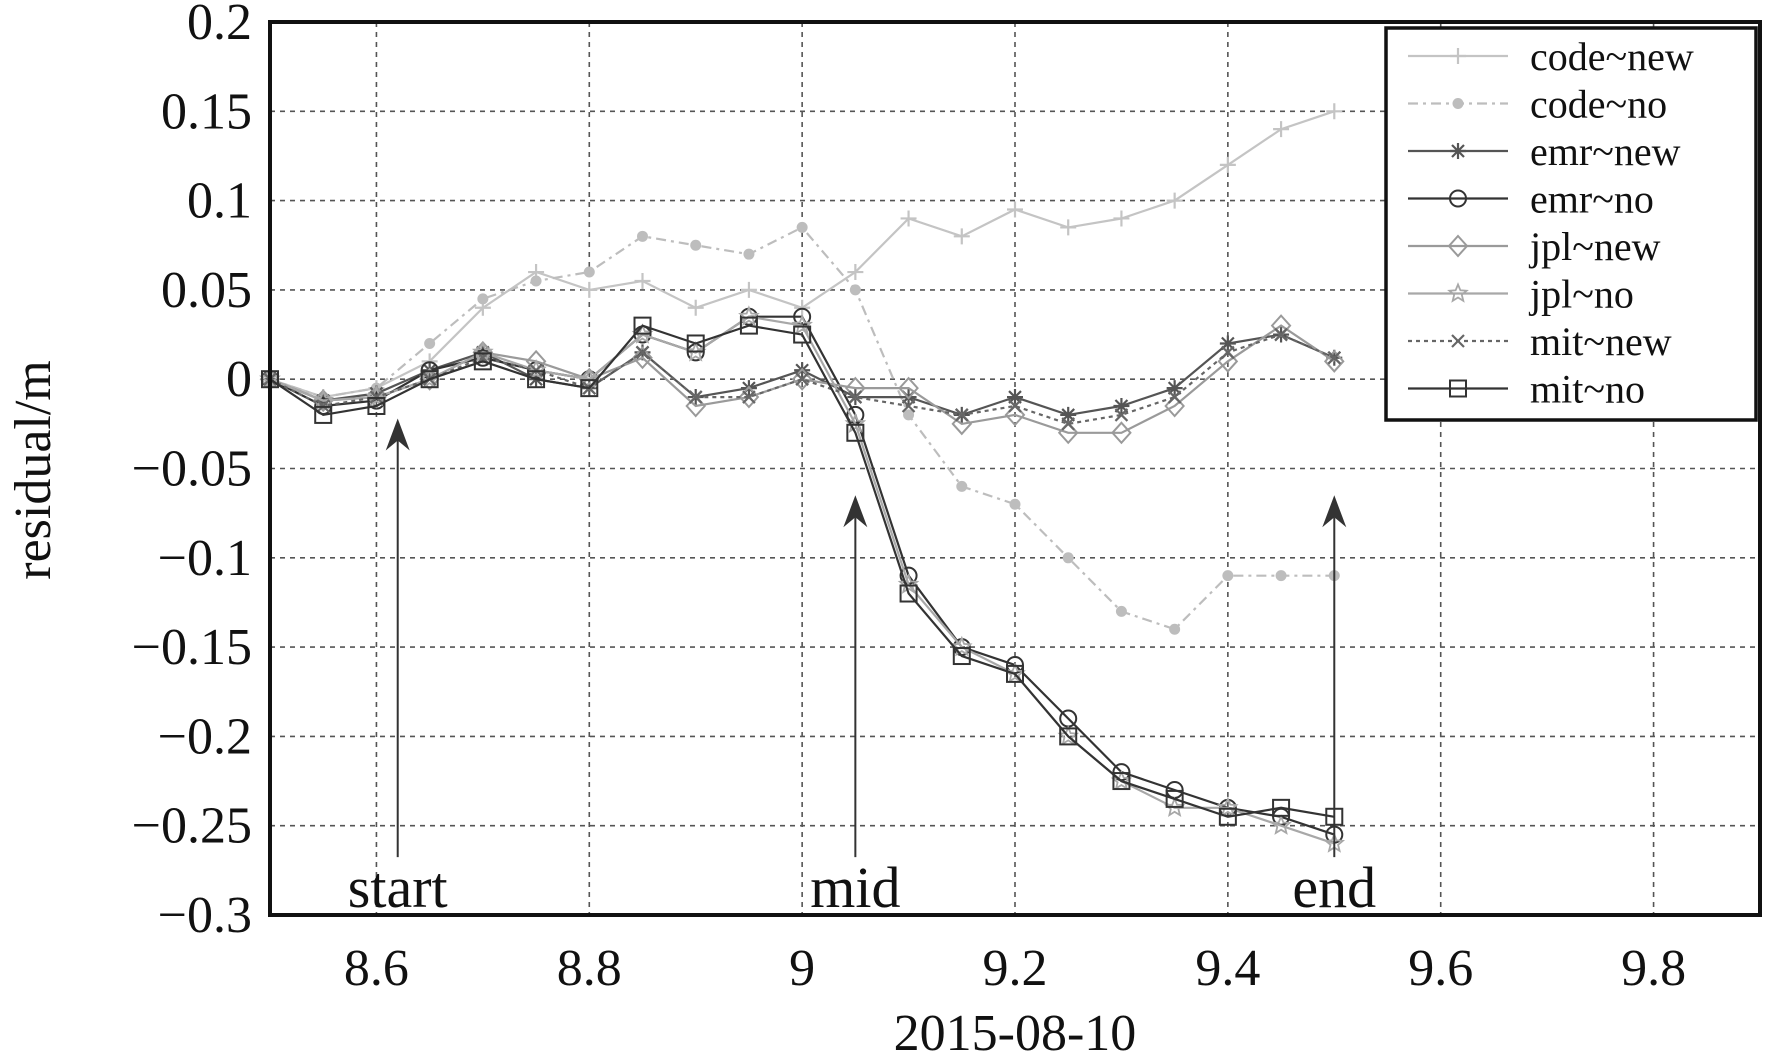 Image resolution: width=1776 pixels, height=1058 pixels. I want to click on legend-label: emr~new, so click(1605, 151).